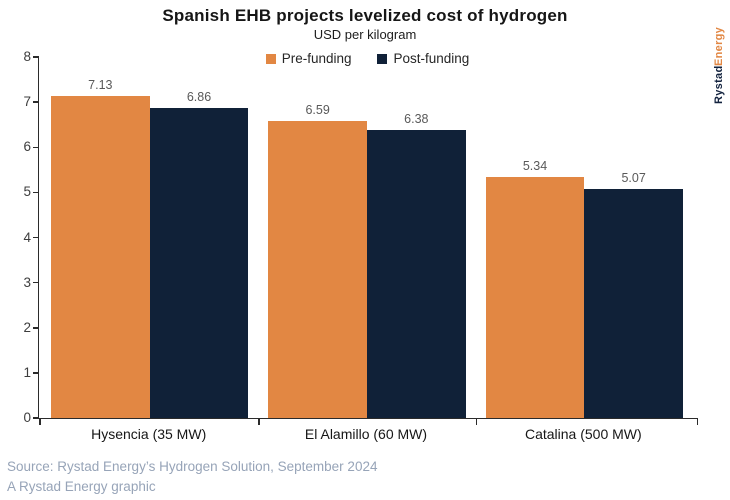 This screenshot has width=730, height=500. Describe the element at coordinates (431, 58) in the screenshot. I see `legend-label-post-funding: Post-funding` at that location.